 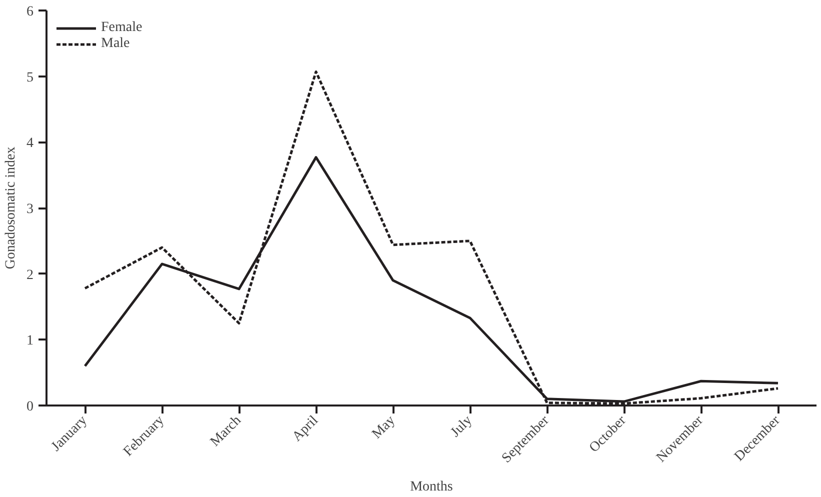 I want to click on y-tick-label: 6, so click(x=30, y=12).